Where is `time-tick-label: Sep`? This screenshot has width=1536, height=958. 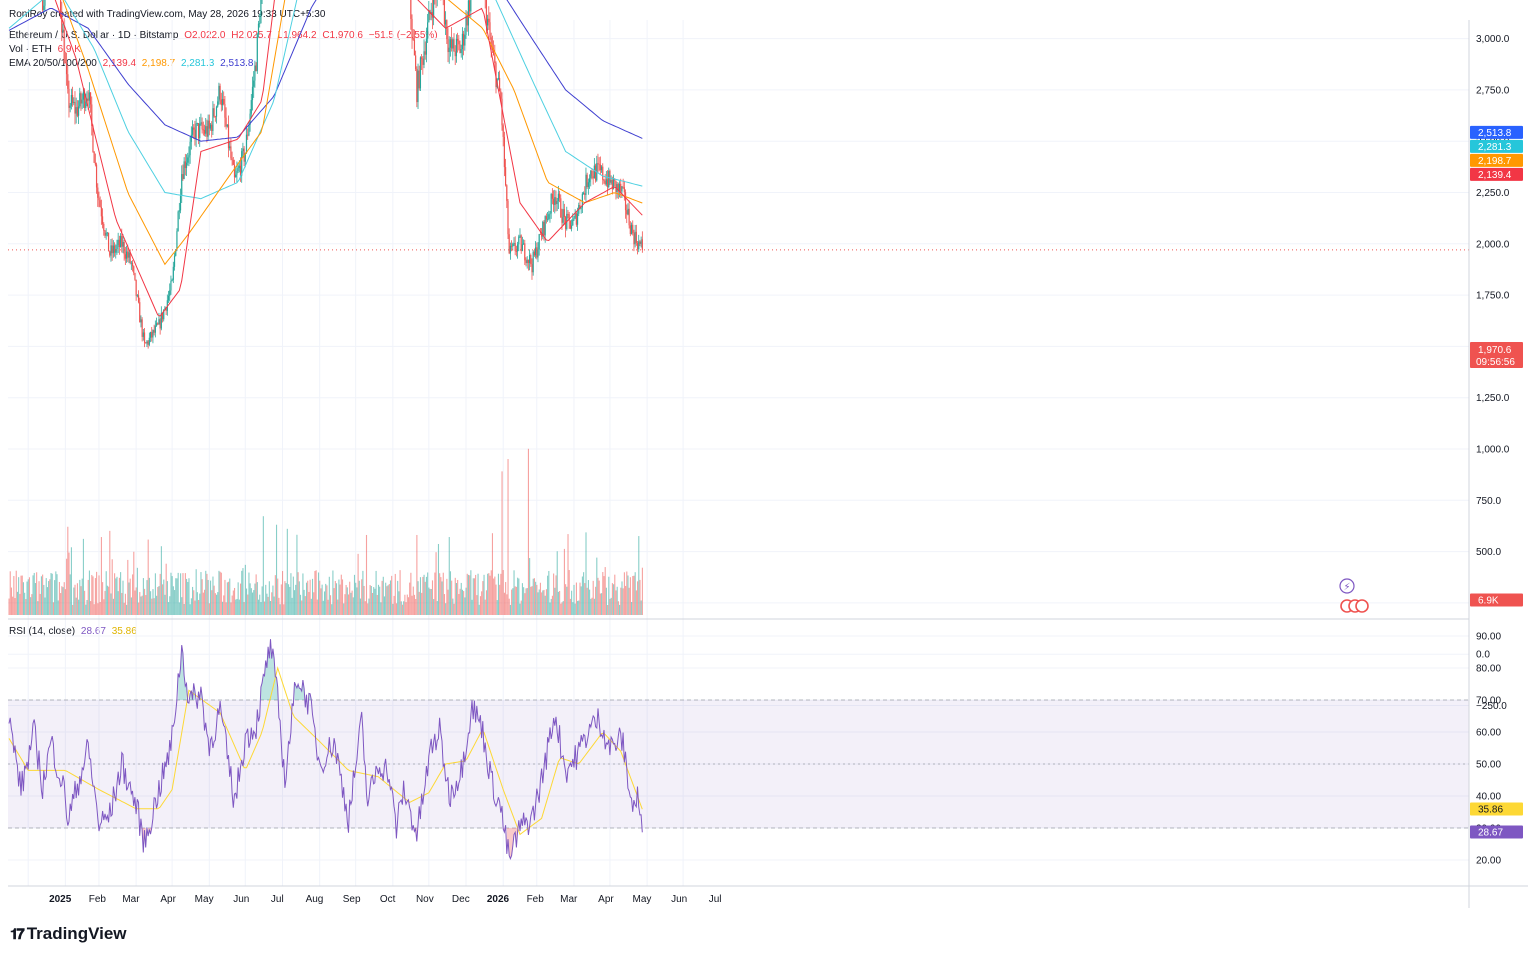 time-tick-label: Sep is located at coordinates (352, 899).